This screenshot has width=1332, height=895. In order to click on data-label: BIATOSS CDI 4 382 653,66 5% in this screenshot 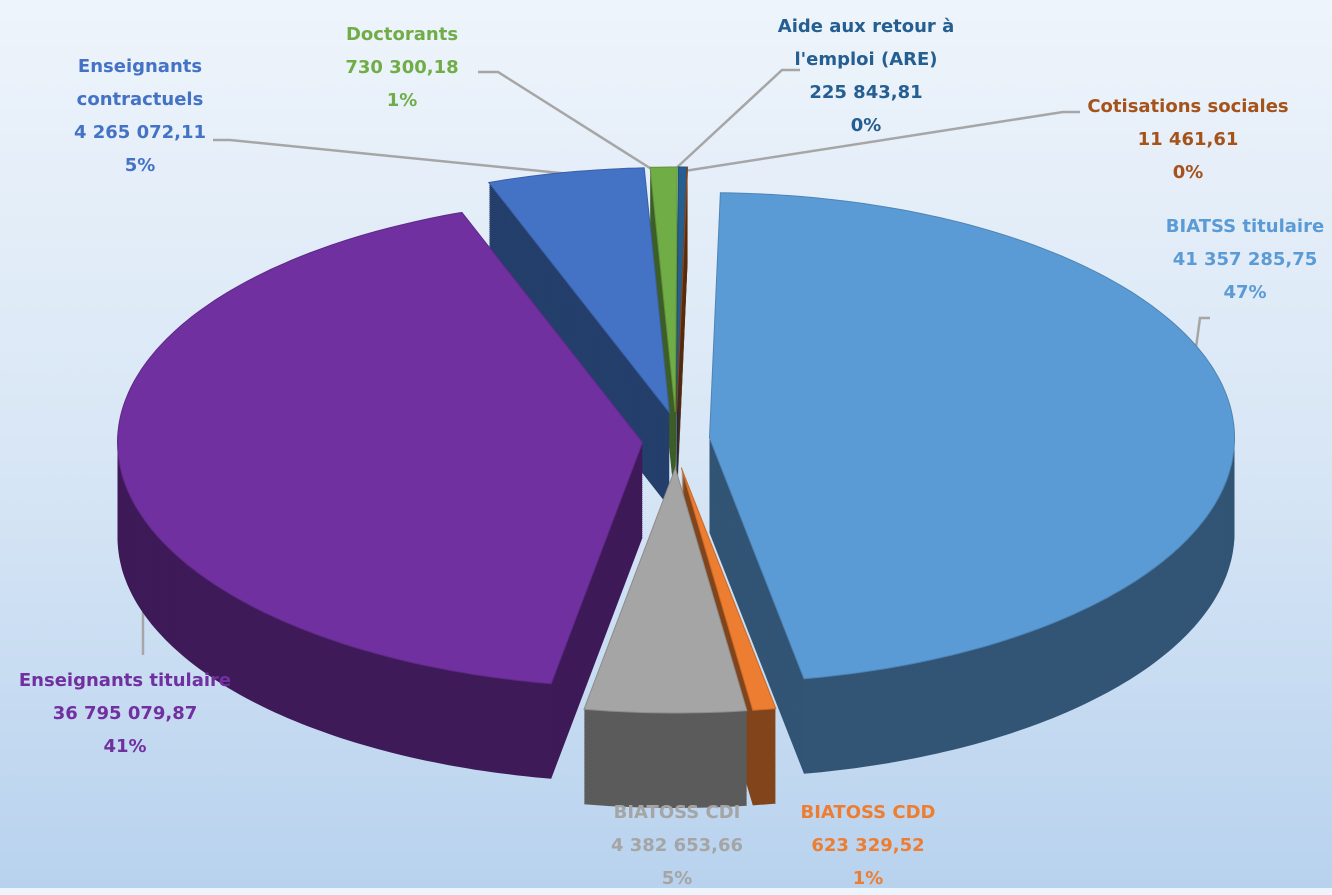, I will do `click(677, 845)`.